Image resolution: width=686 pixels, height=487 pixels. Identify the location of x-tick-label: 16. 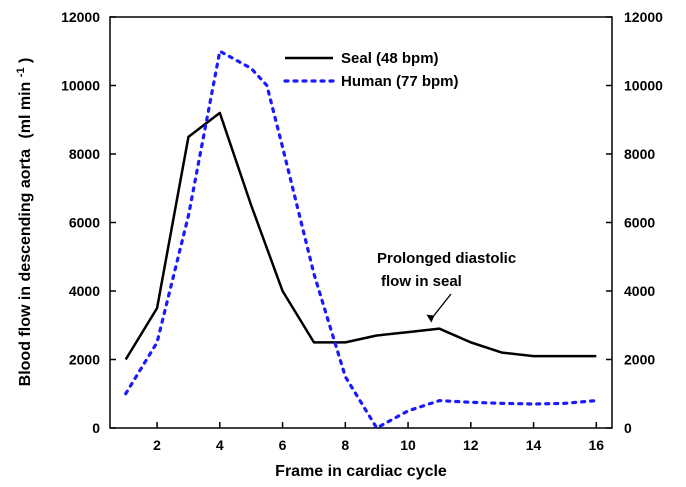
(597, 445).